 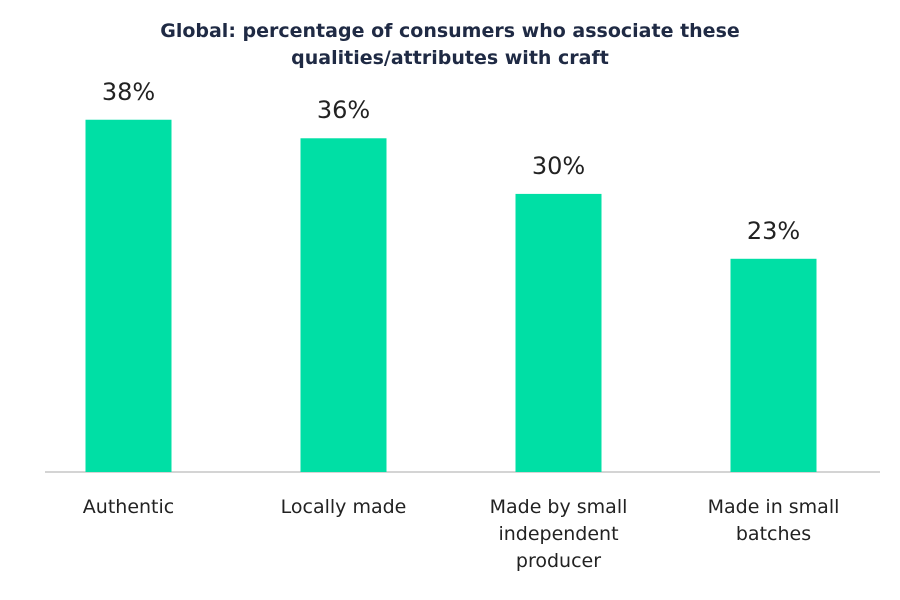 What do you see at coordinates (343, 110) in the screenshot?
I see `data-label: 36%` at bounding box center [343, 110].